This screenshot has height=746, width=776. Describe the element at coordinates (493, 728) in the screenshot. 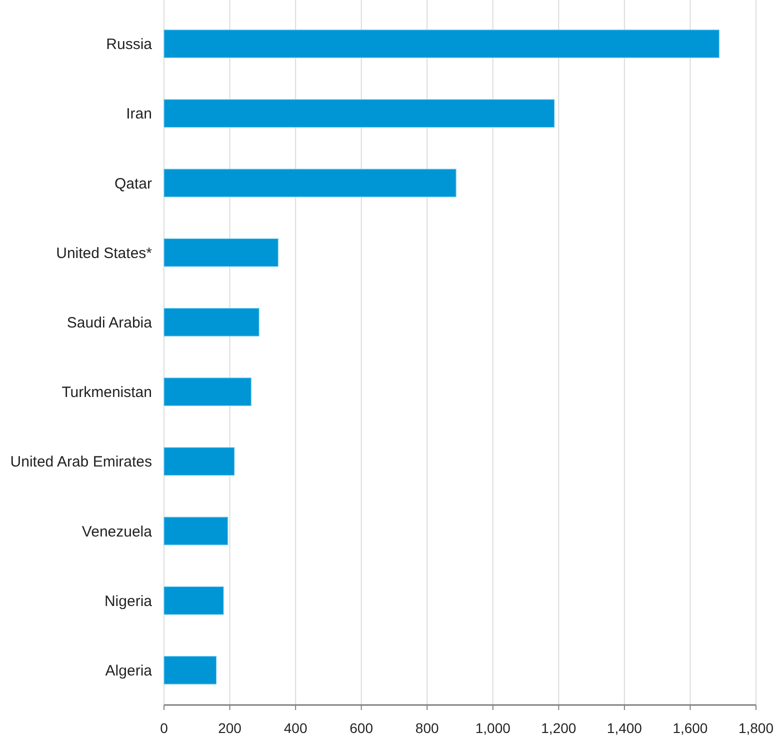

I see `x-tick-label: 1,000` at that location.